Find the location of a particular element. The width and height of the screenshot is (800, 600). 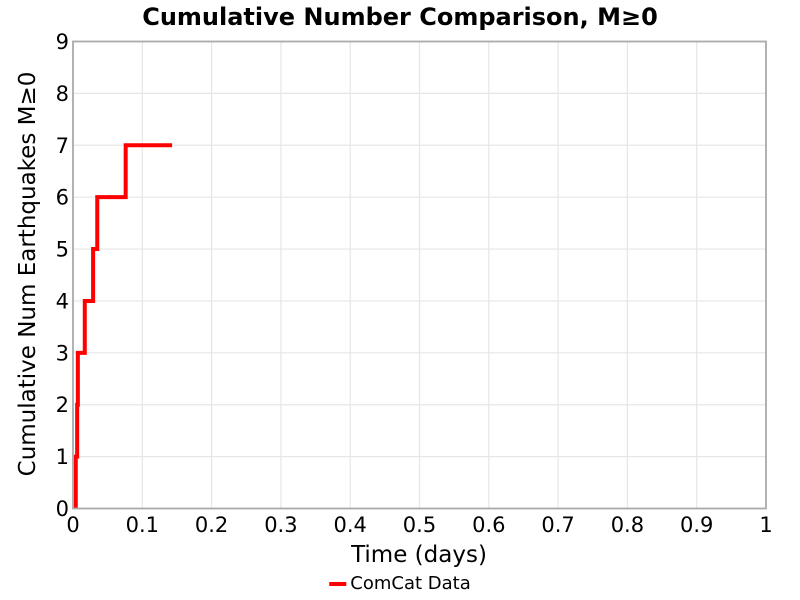

y-tick-label: 2 is located at coordinates (62, 405).